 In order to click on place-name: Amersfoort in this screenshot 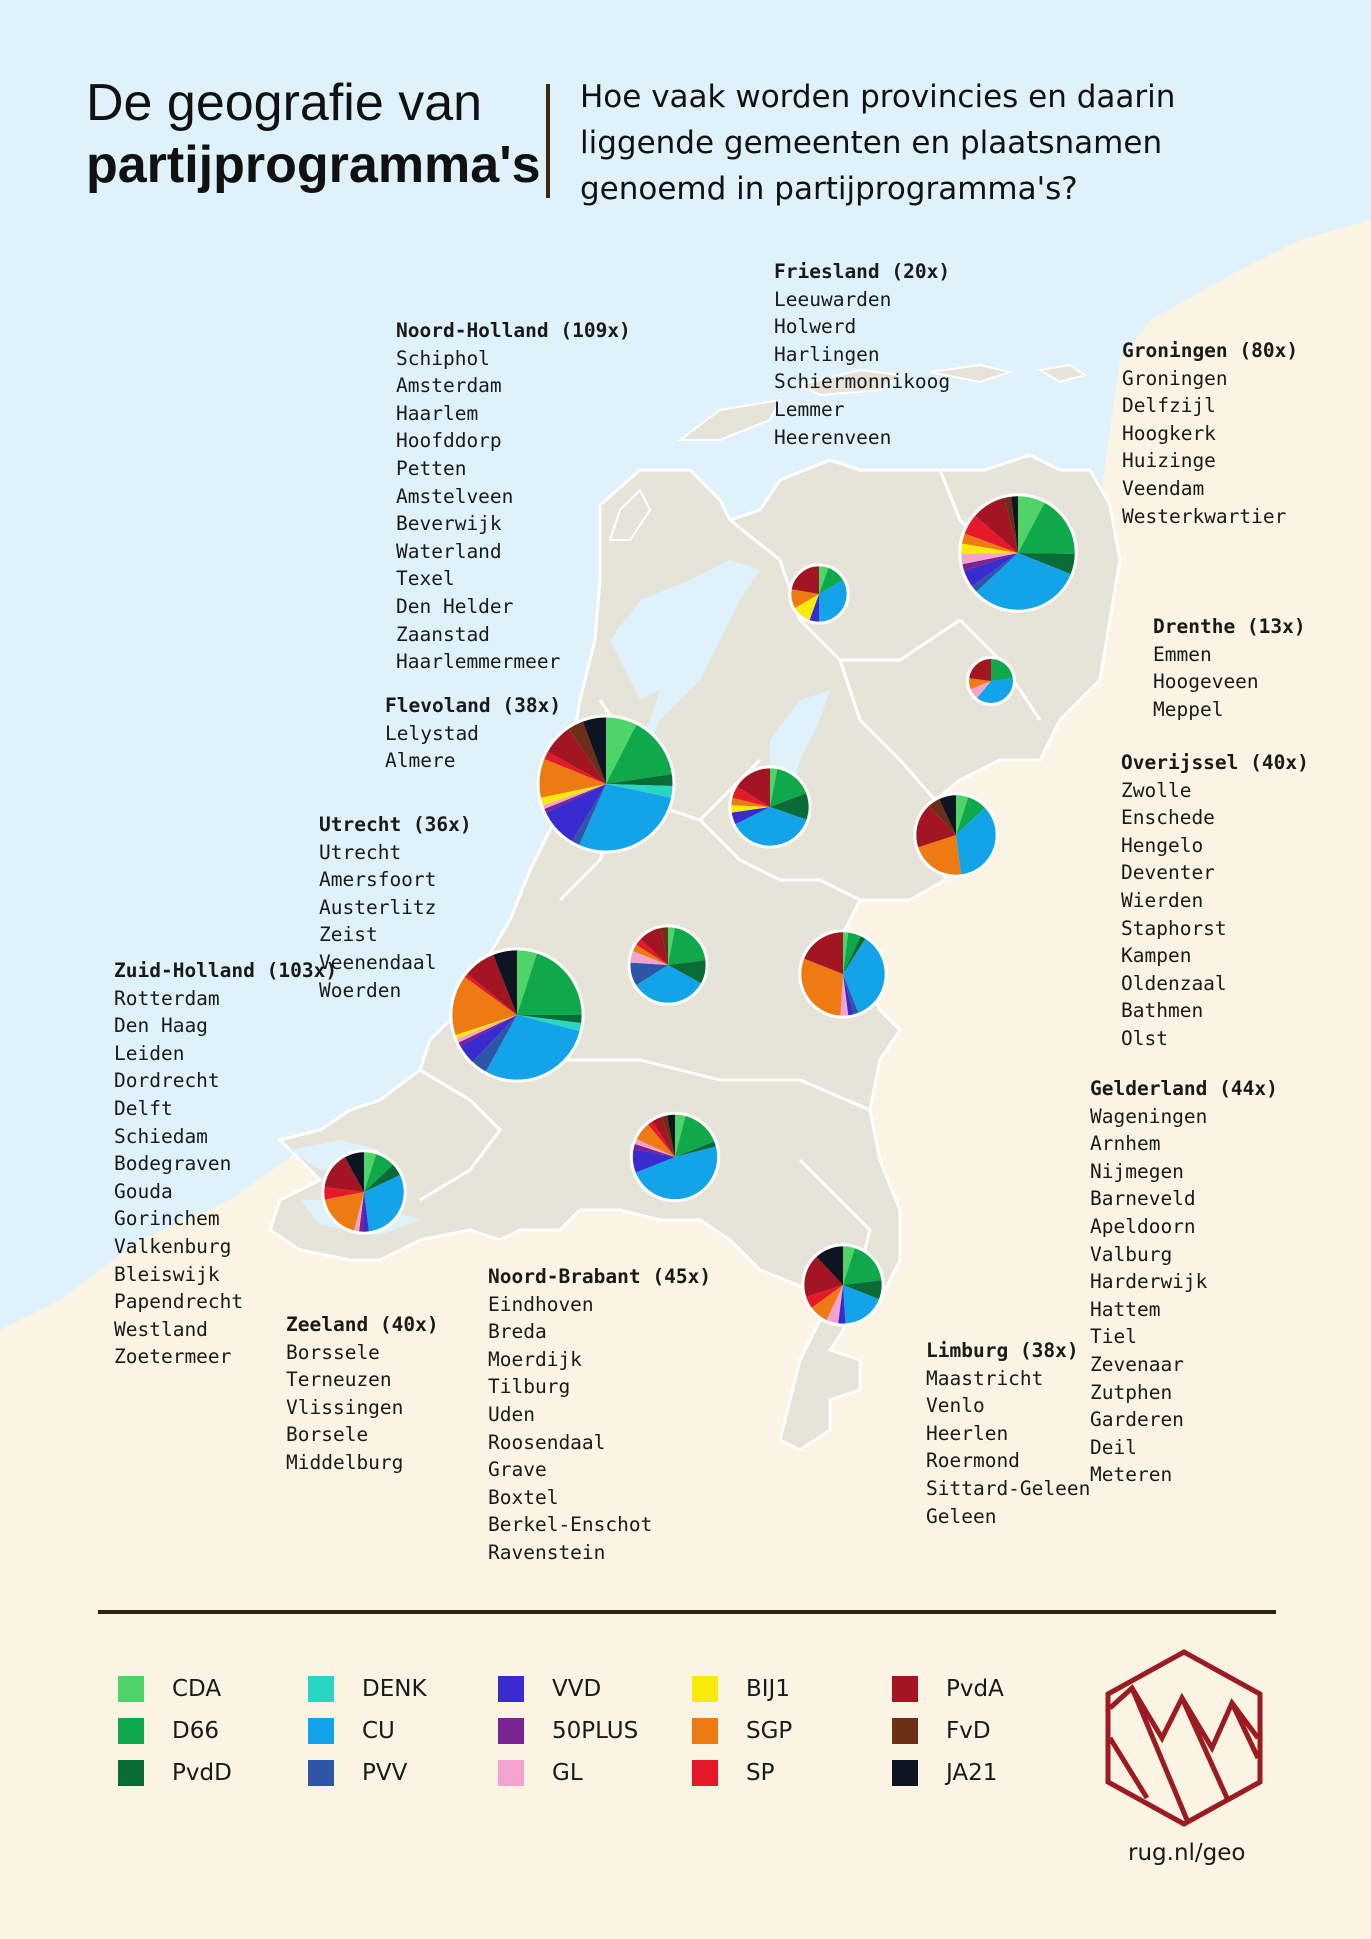, I will do `click(378, 880)`.